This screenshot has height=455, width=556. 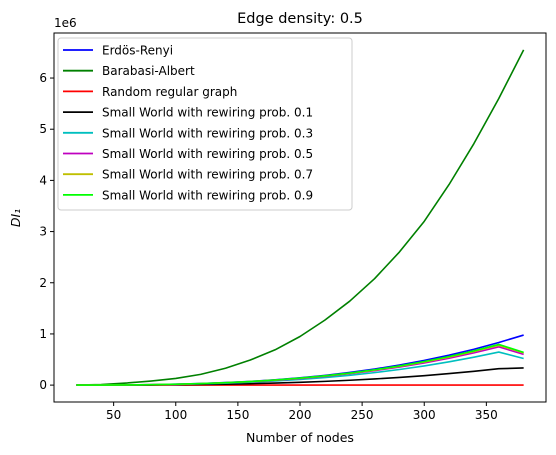 What do you see at coordinates (137, 51) in the screenshot?
I see `legend-entry: Erdös-Renyi` at bounding box center [137, 51].